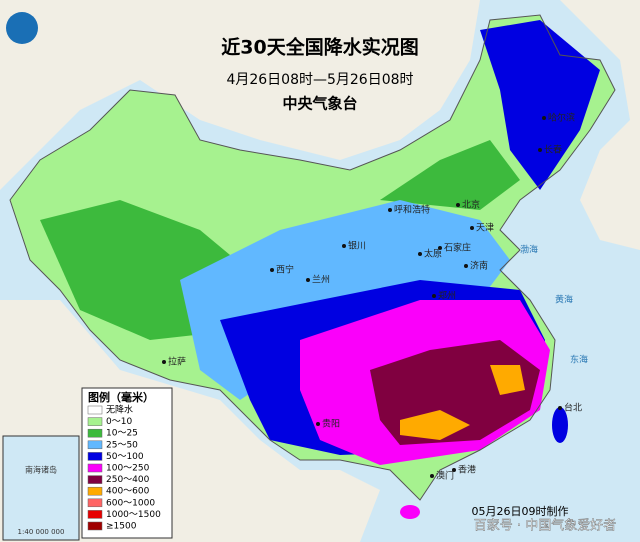 The height and width of the screenshot is (542, 640). What do you see at coordinates (128, 469) in the screenshot?
I see `legend-label: 100～250` at bounding box center [128, 469].